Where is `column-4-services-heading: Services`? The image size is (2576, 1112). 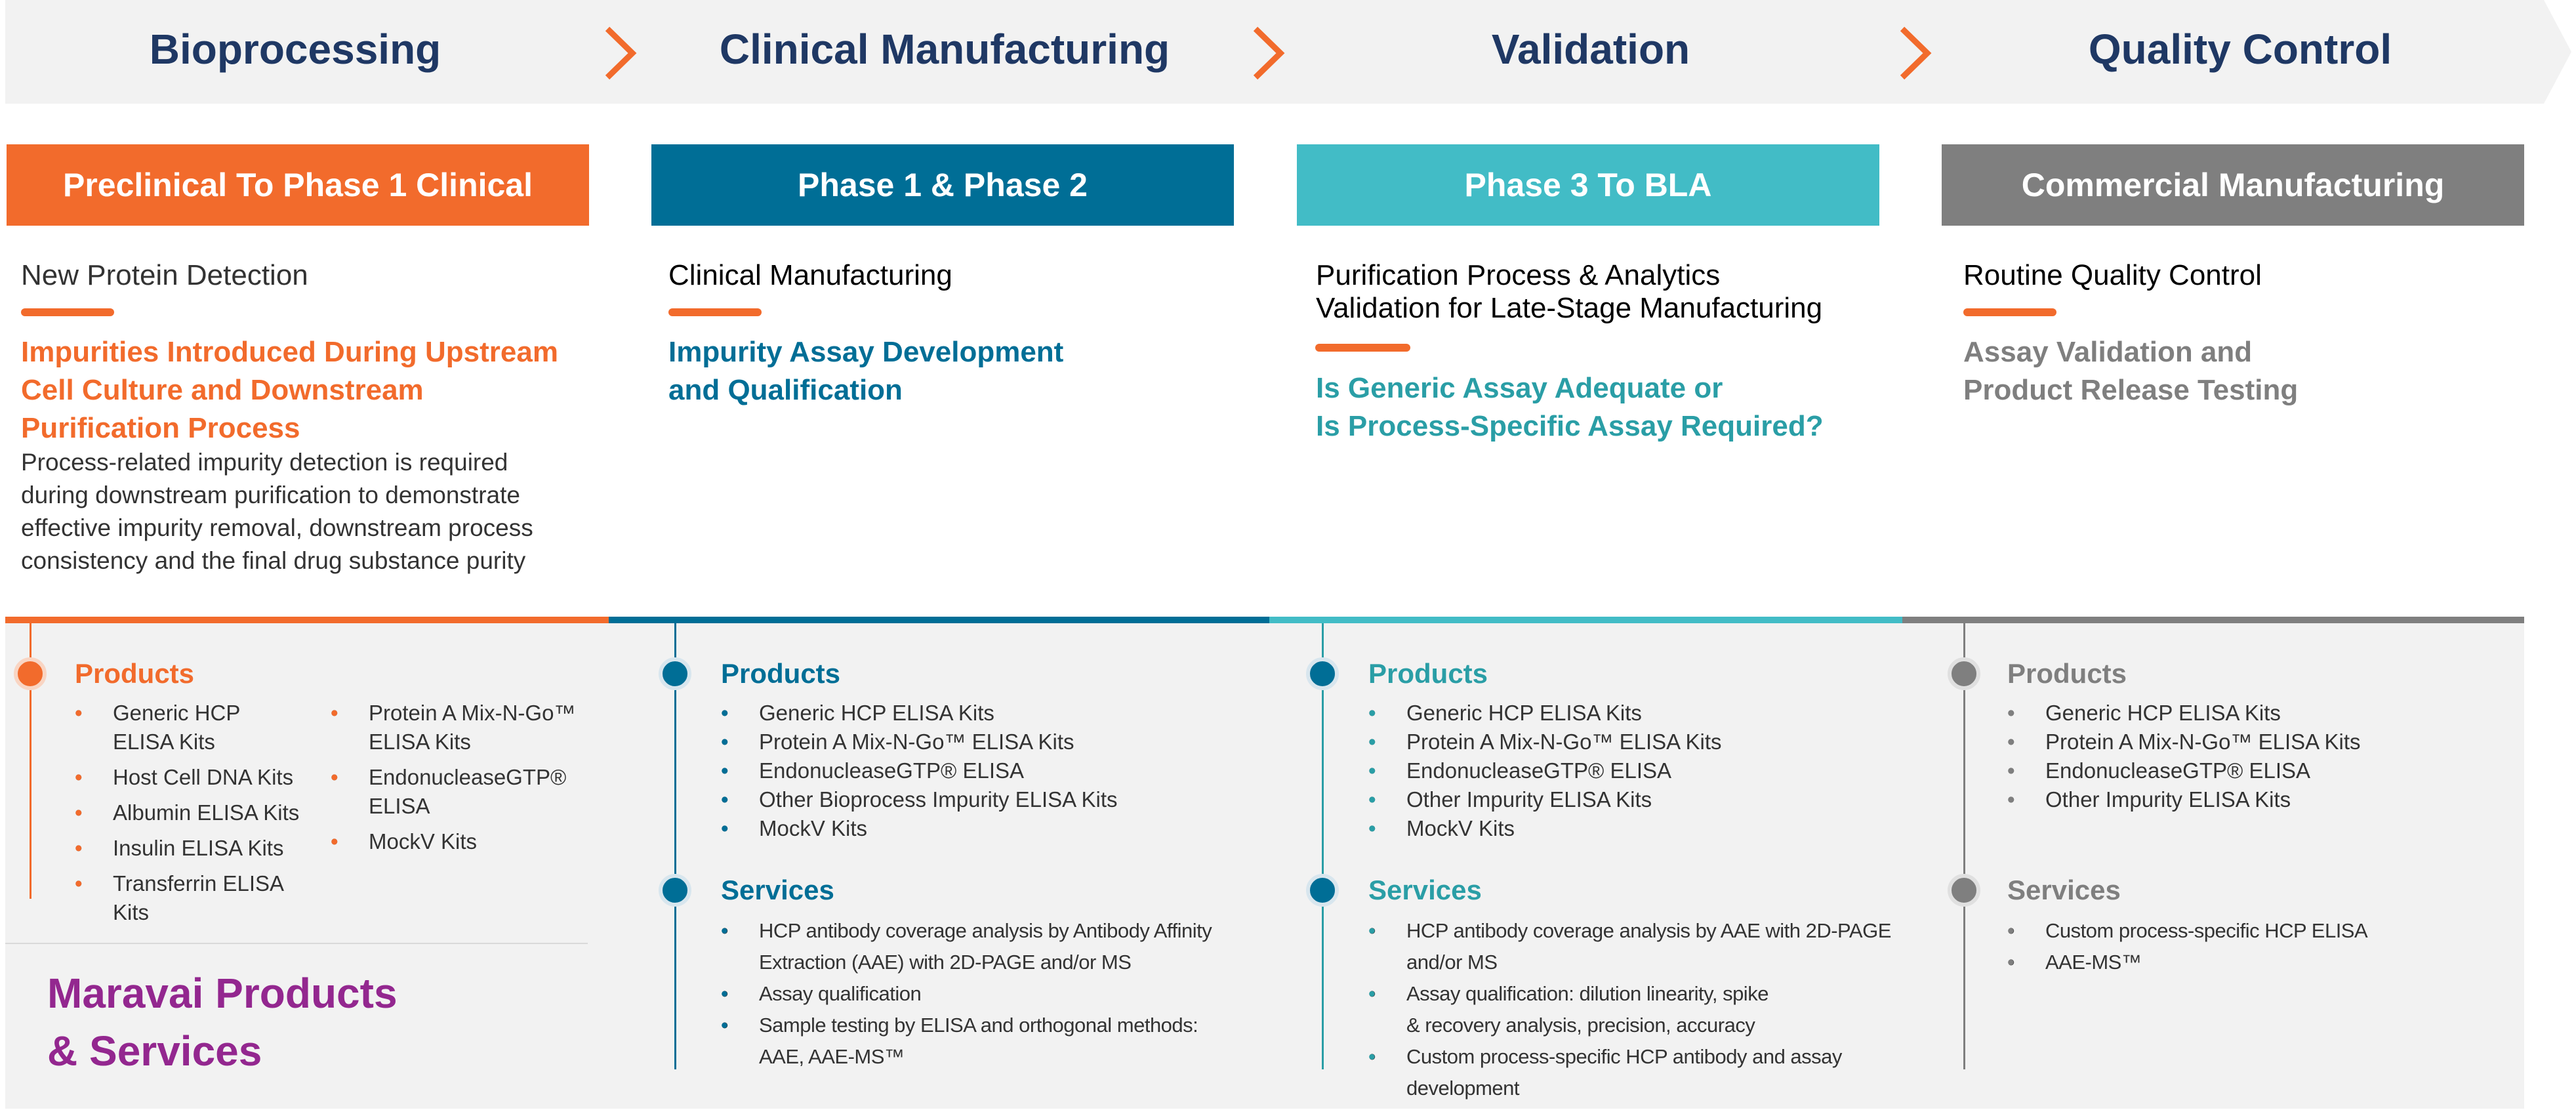 column-4-services-heading: Services is located at coordinates (2064, 890).